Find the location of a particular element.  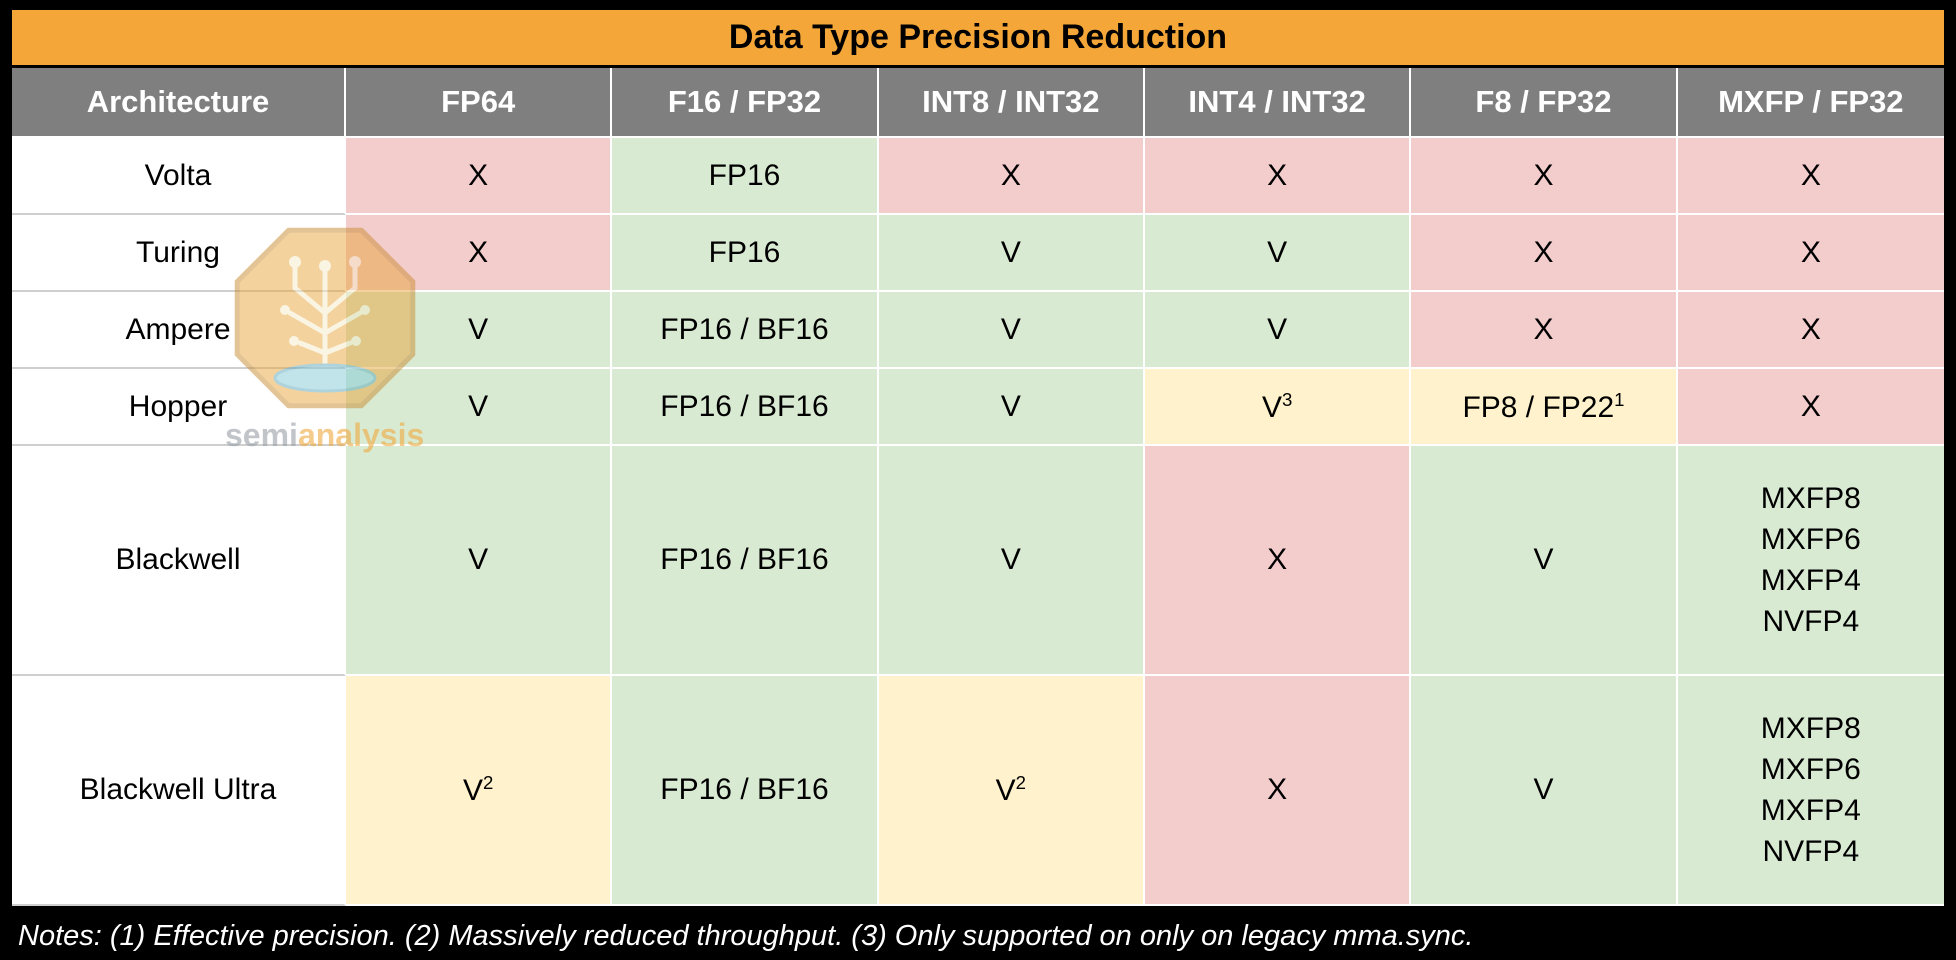

value-line: MXFP4 is located at coordinates (1810, 810).